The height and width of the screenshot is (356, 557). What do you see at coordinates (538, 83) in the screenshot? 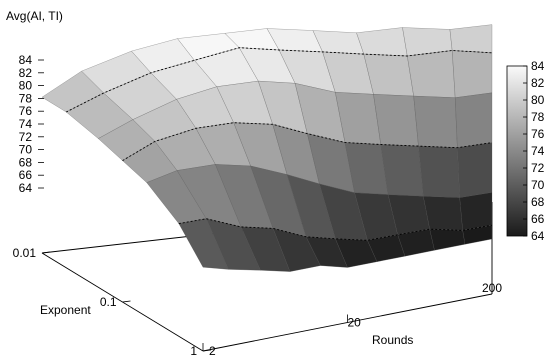
I see `colorbar-tick-label: 82` at bounding box center [538, 83].